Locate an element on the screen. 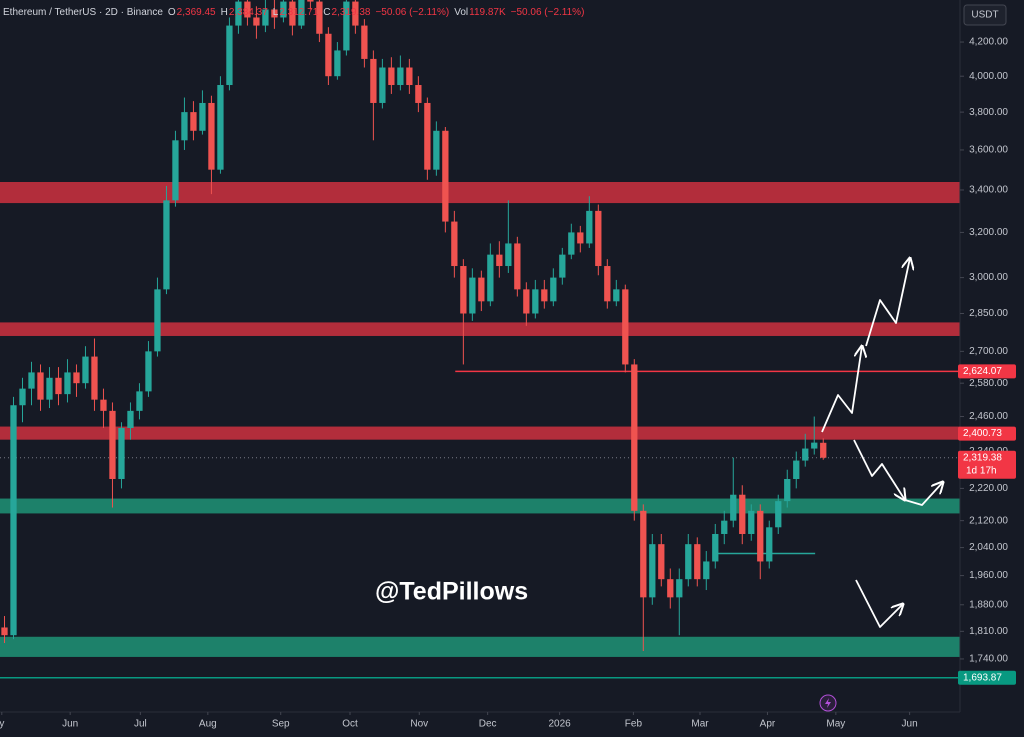  y-tick-label: 1,880.00 is located at coordinates (988, 604).